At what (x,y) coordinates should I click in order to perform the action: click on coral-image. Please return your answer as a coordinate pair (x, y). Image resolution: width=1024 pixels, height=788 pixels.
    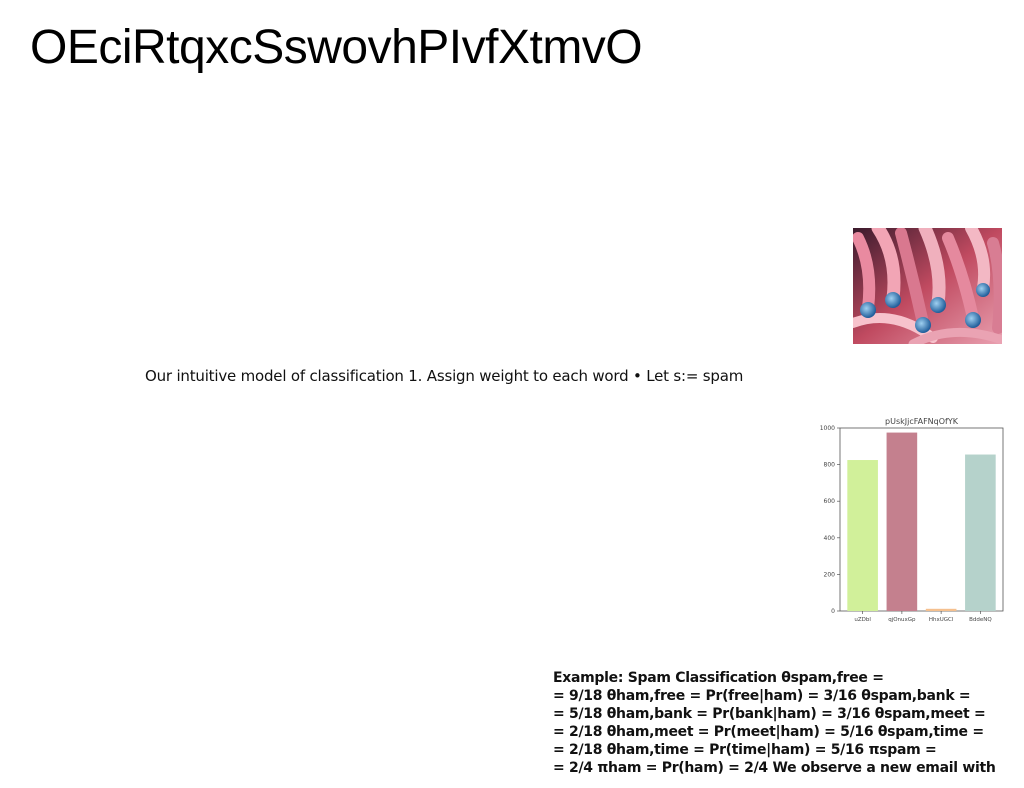
    Looking at the image, I should click on (927, 286).